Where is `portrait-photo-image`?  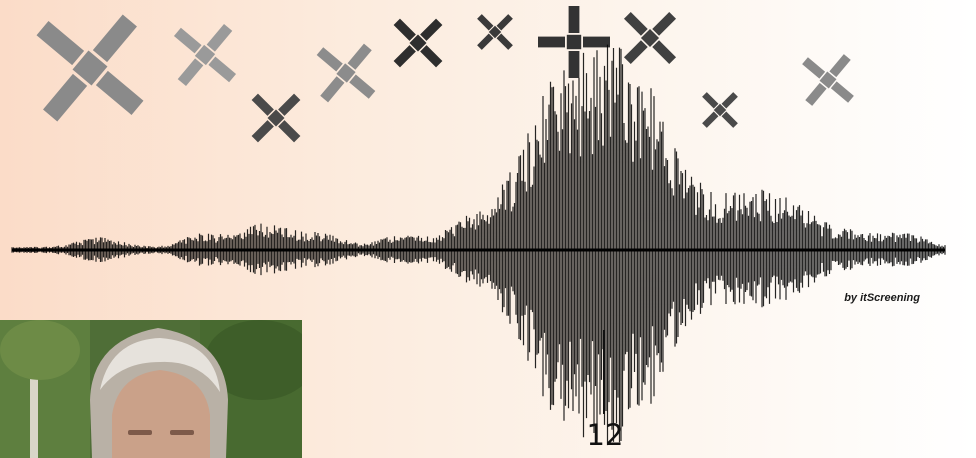 portrait-photo-image is located at coordinates (151, 389).